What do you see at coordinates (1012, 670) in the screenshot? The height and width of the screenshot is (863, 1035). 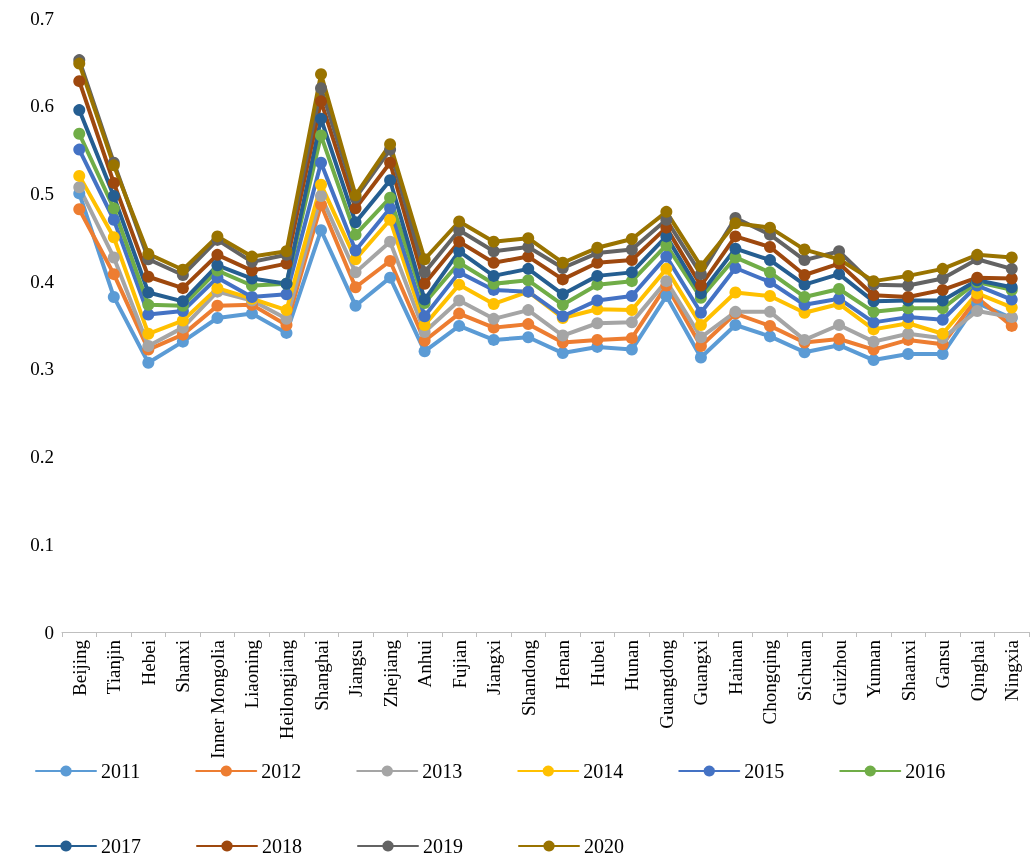 I see `x-tick-label: Ningxia` at bounding box center [1012, 670].